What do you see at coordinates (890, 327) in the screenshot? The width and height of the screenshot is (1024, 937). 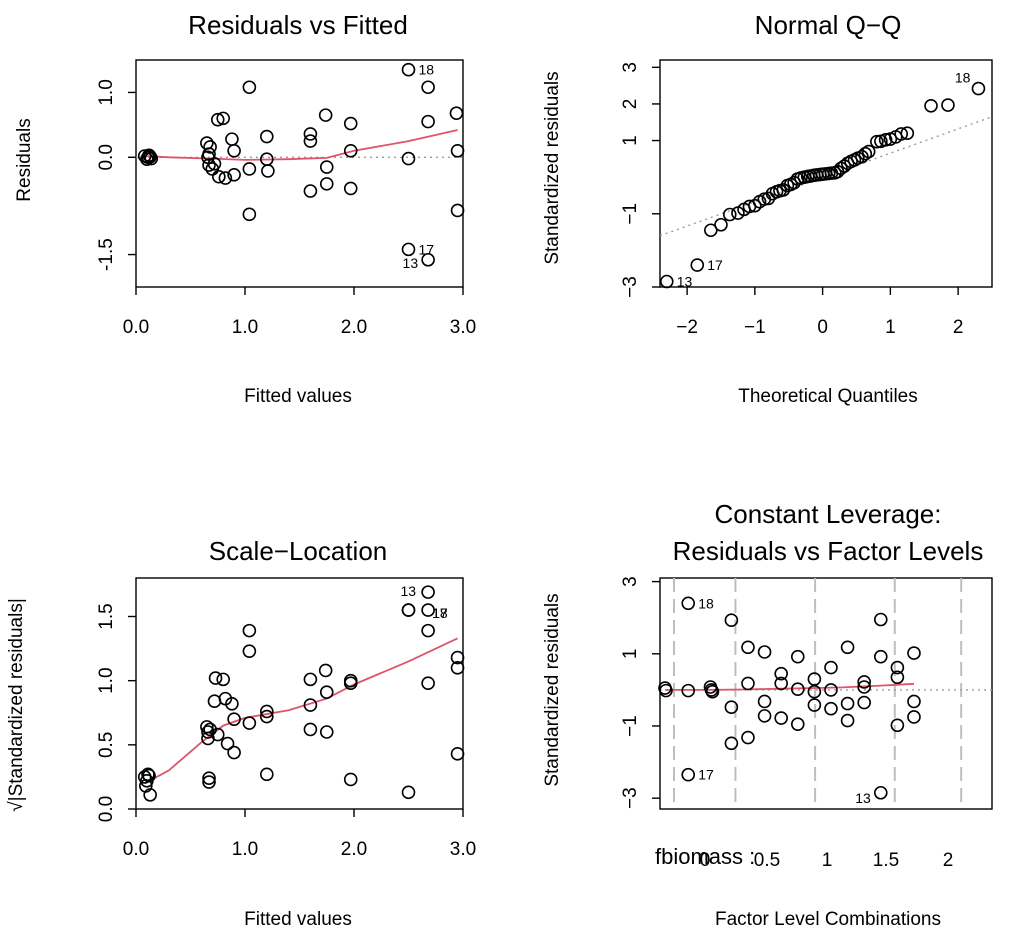 I see `x-tick-label: 1` at bounding box center [890, 327].